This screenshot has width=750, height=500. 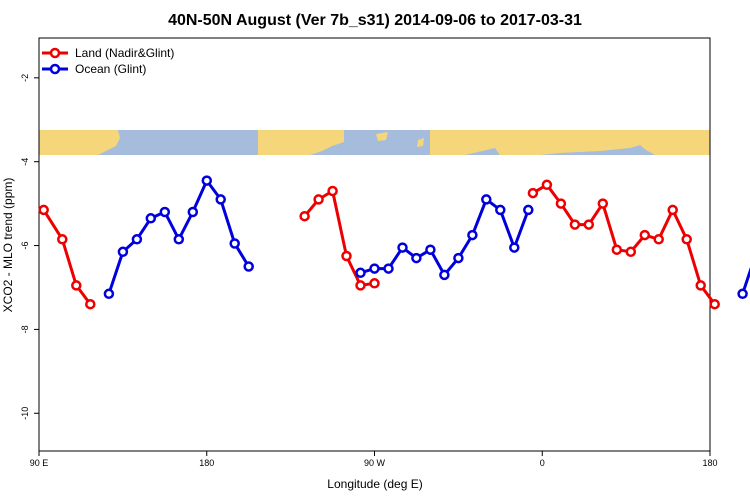 What do you see at coordinates (25, 78) in the screenshot?
I see `y-tick-label: -2` at bounding box center [25, 78].